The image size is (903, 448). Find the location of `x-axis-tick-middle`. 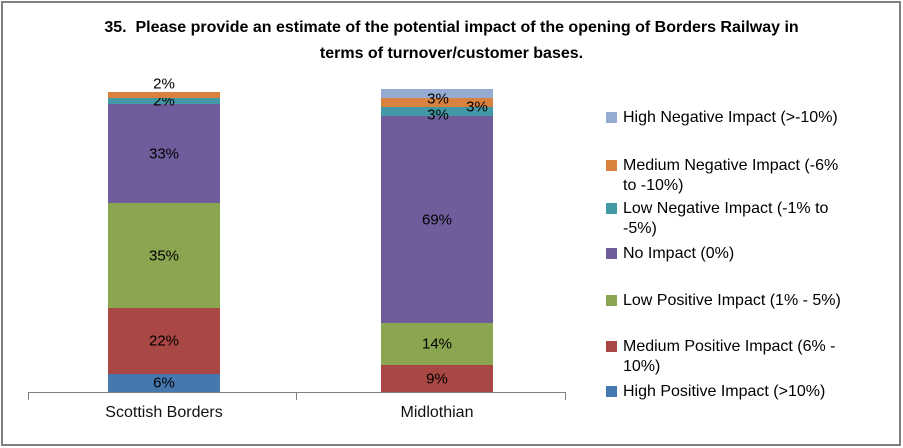

x-axis-tick-middle is located at coordinates (296, 396).